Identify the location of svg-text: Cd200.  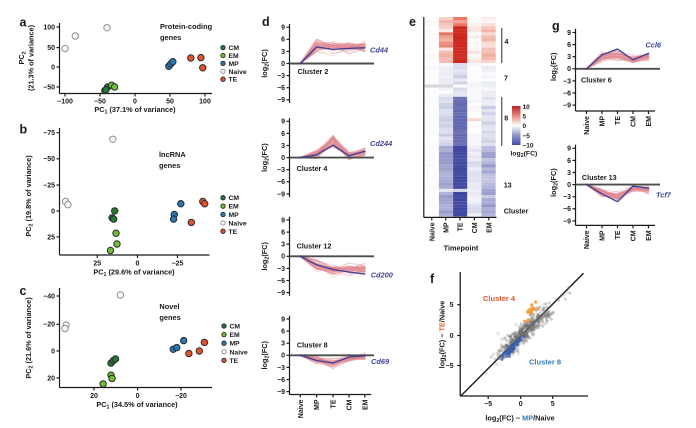
(382, 275).